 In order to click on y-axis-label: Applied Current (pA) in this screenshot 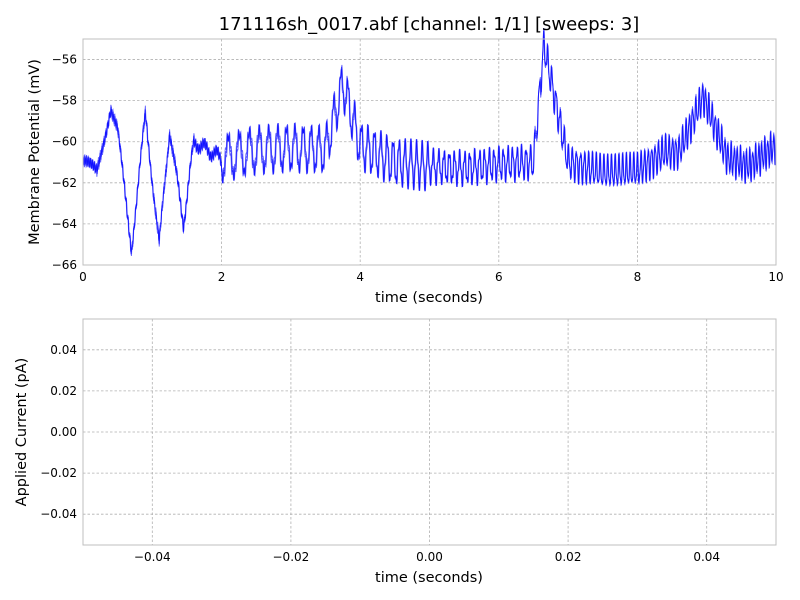, I will do `click(22, 432)`.